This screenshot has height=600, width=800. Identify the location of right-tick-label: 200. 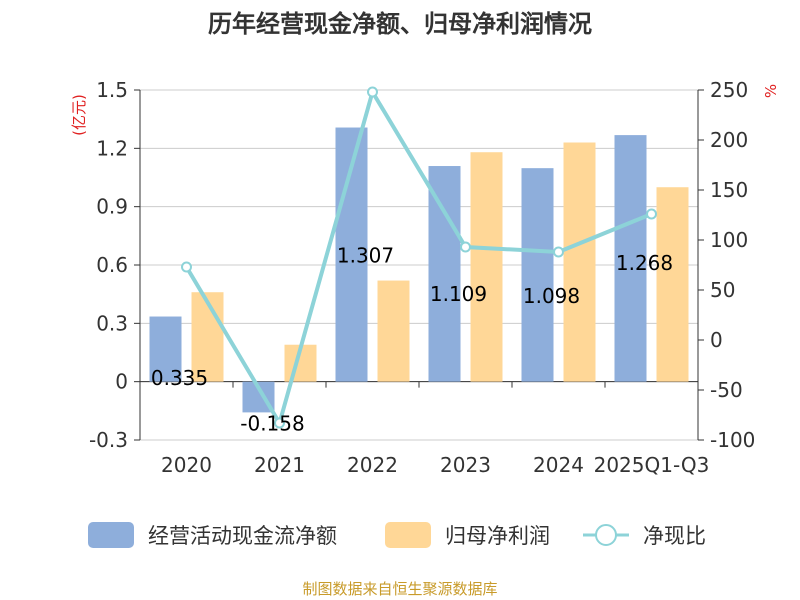
(729, 140).